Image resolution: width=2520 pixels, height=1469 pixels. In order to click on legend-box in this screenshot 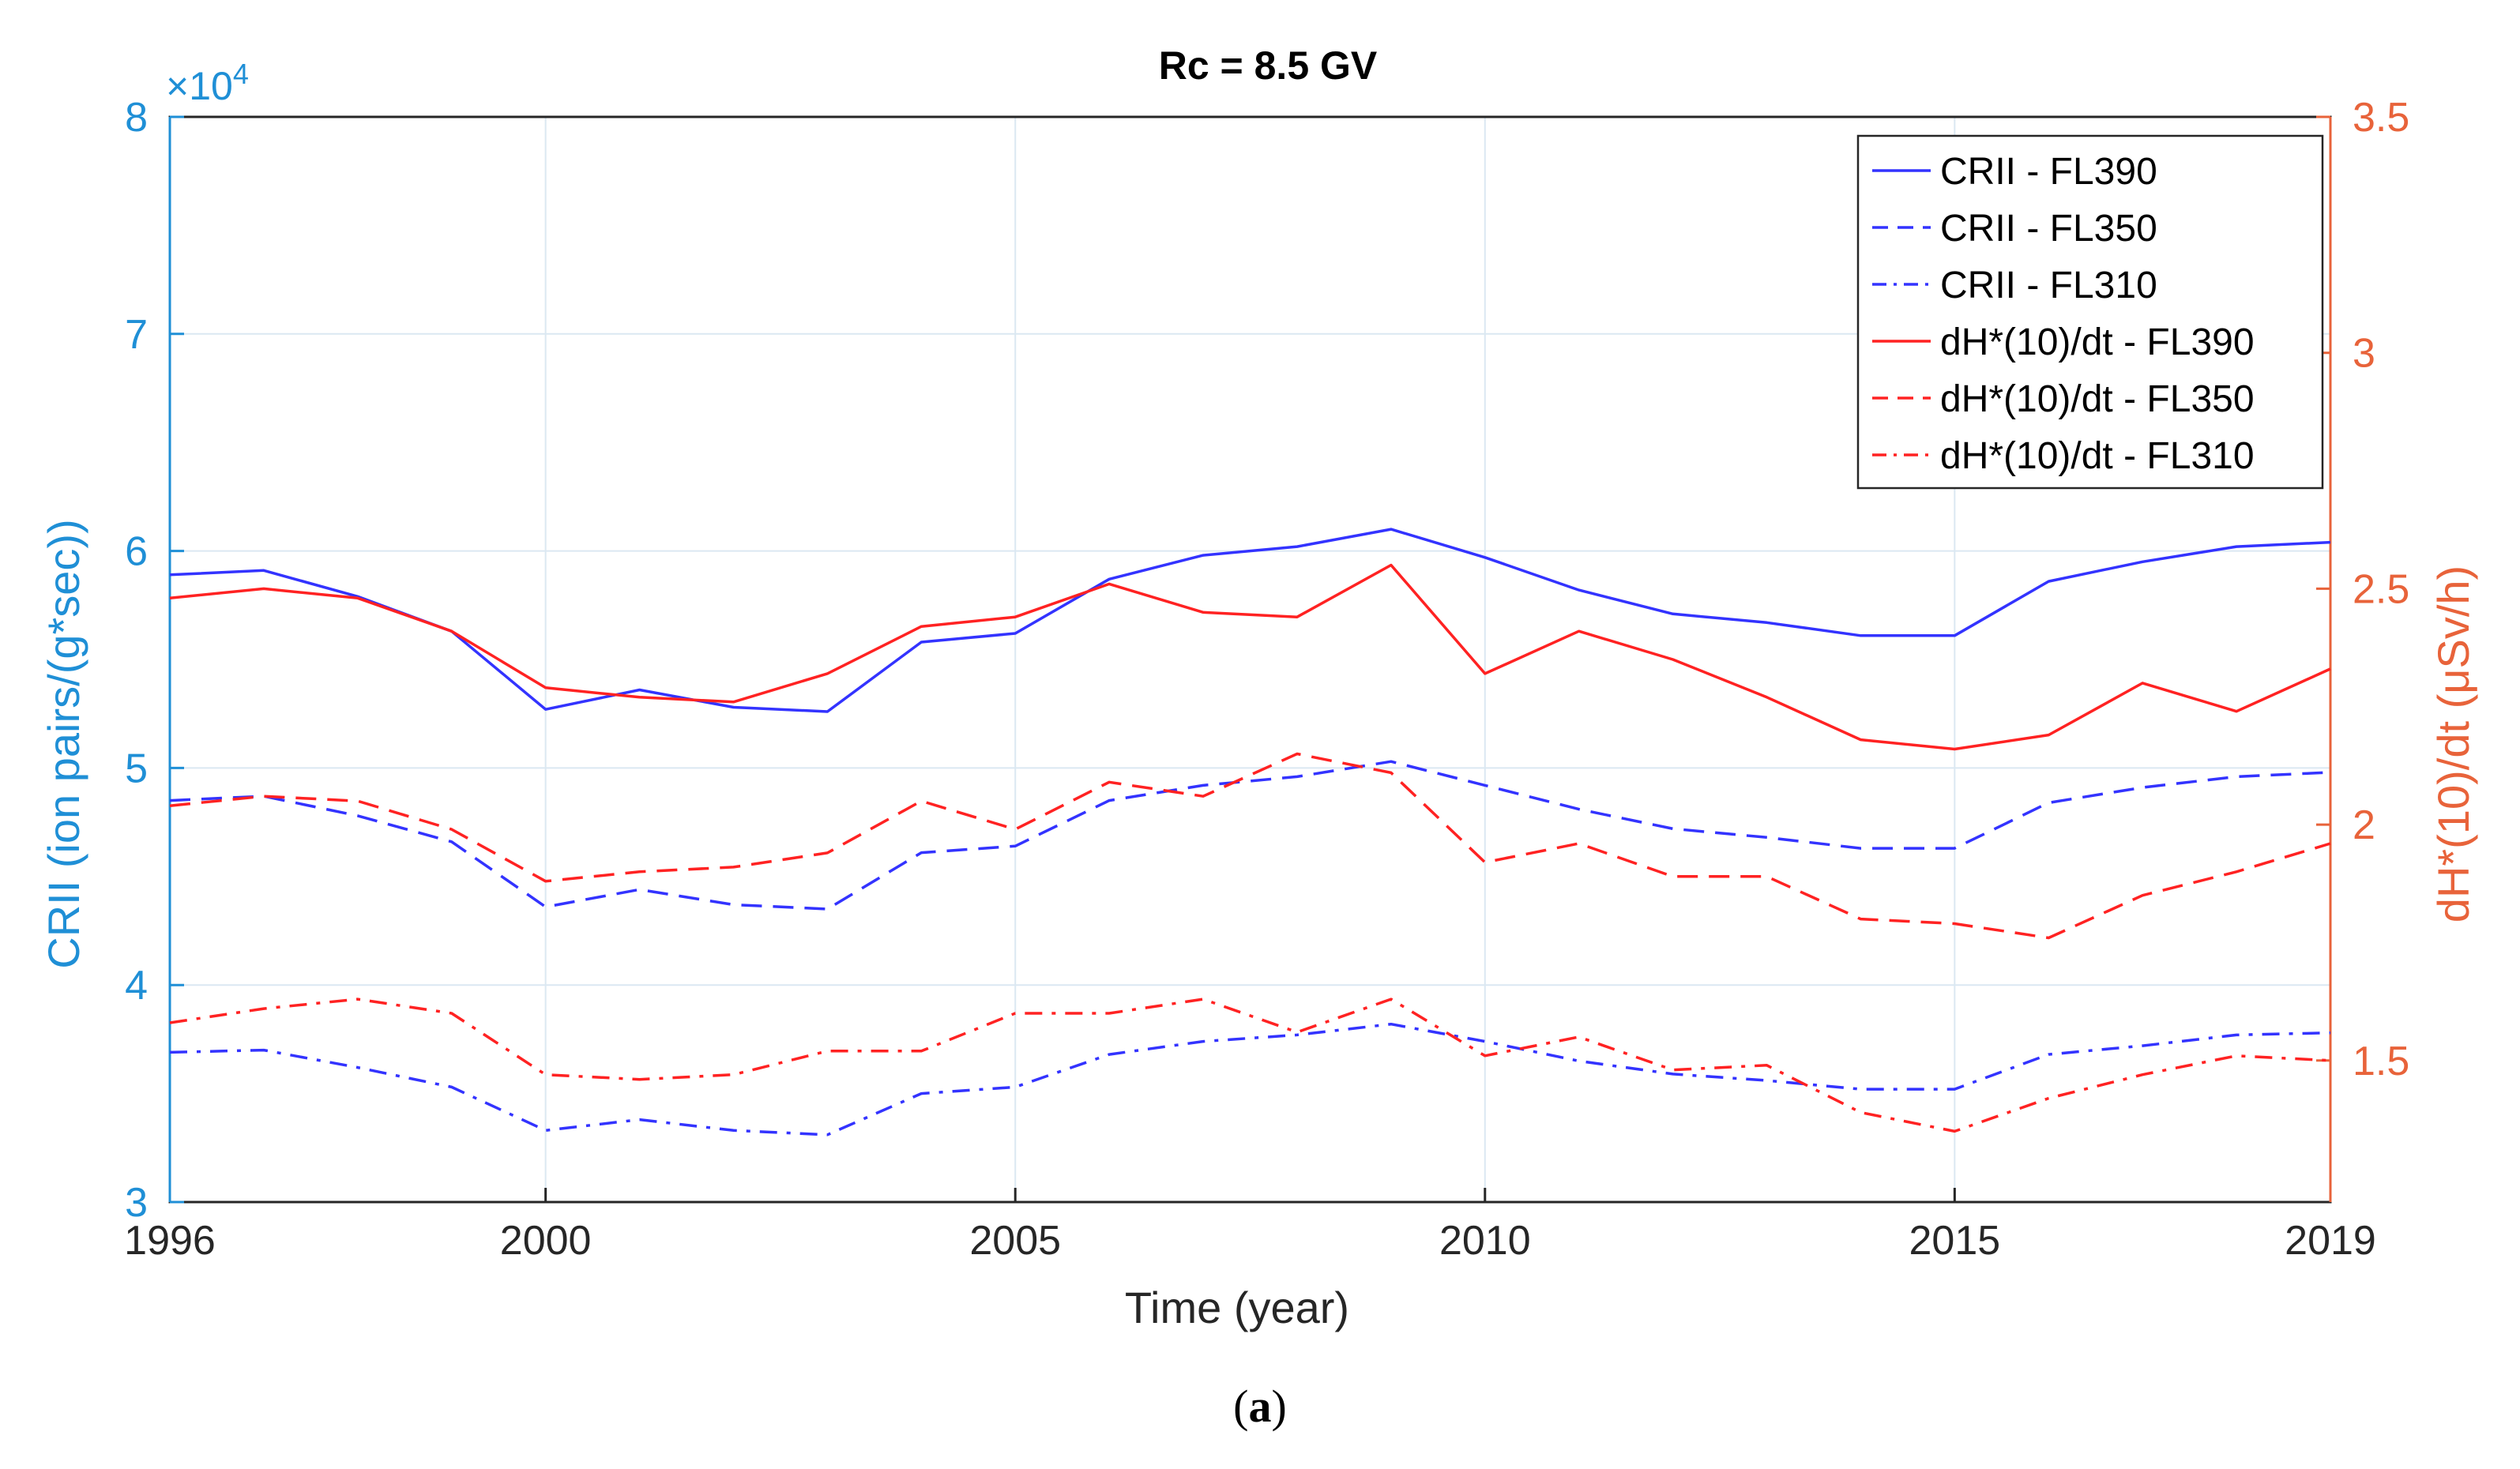, I will do `click(2090, 312)`.